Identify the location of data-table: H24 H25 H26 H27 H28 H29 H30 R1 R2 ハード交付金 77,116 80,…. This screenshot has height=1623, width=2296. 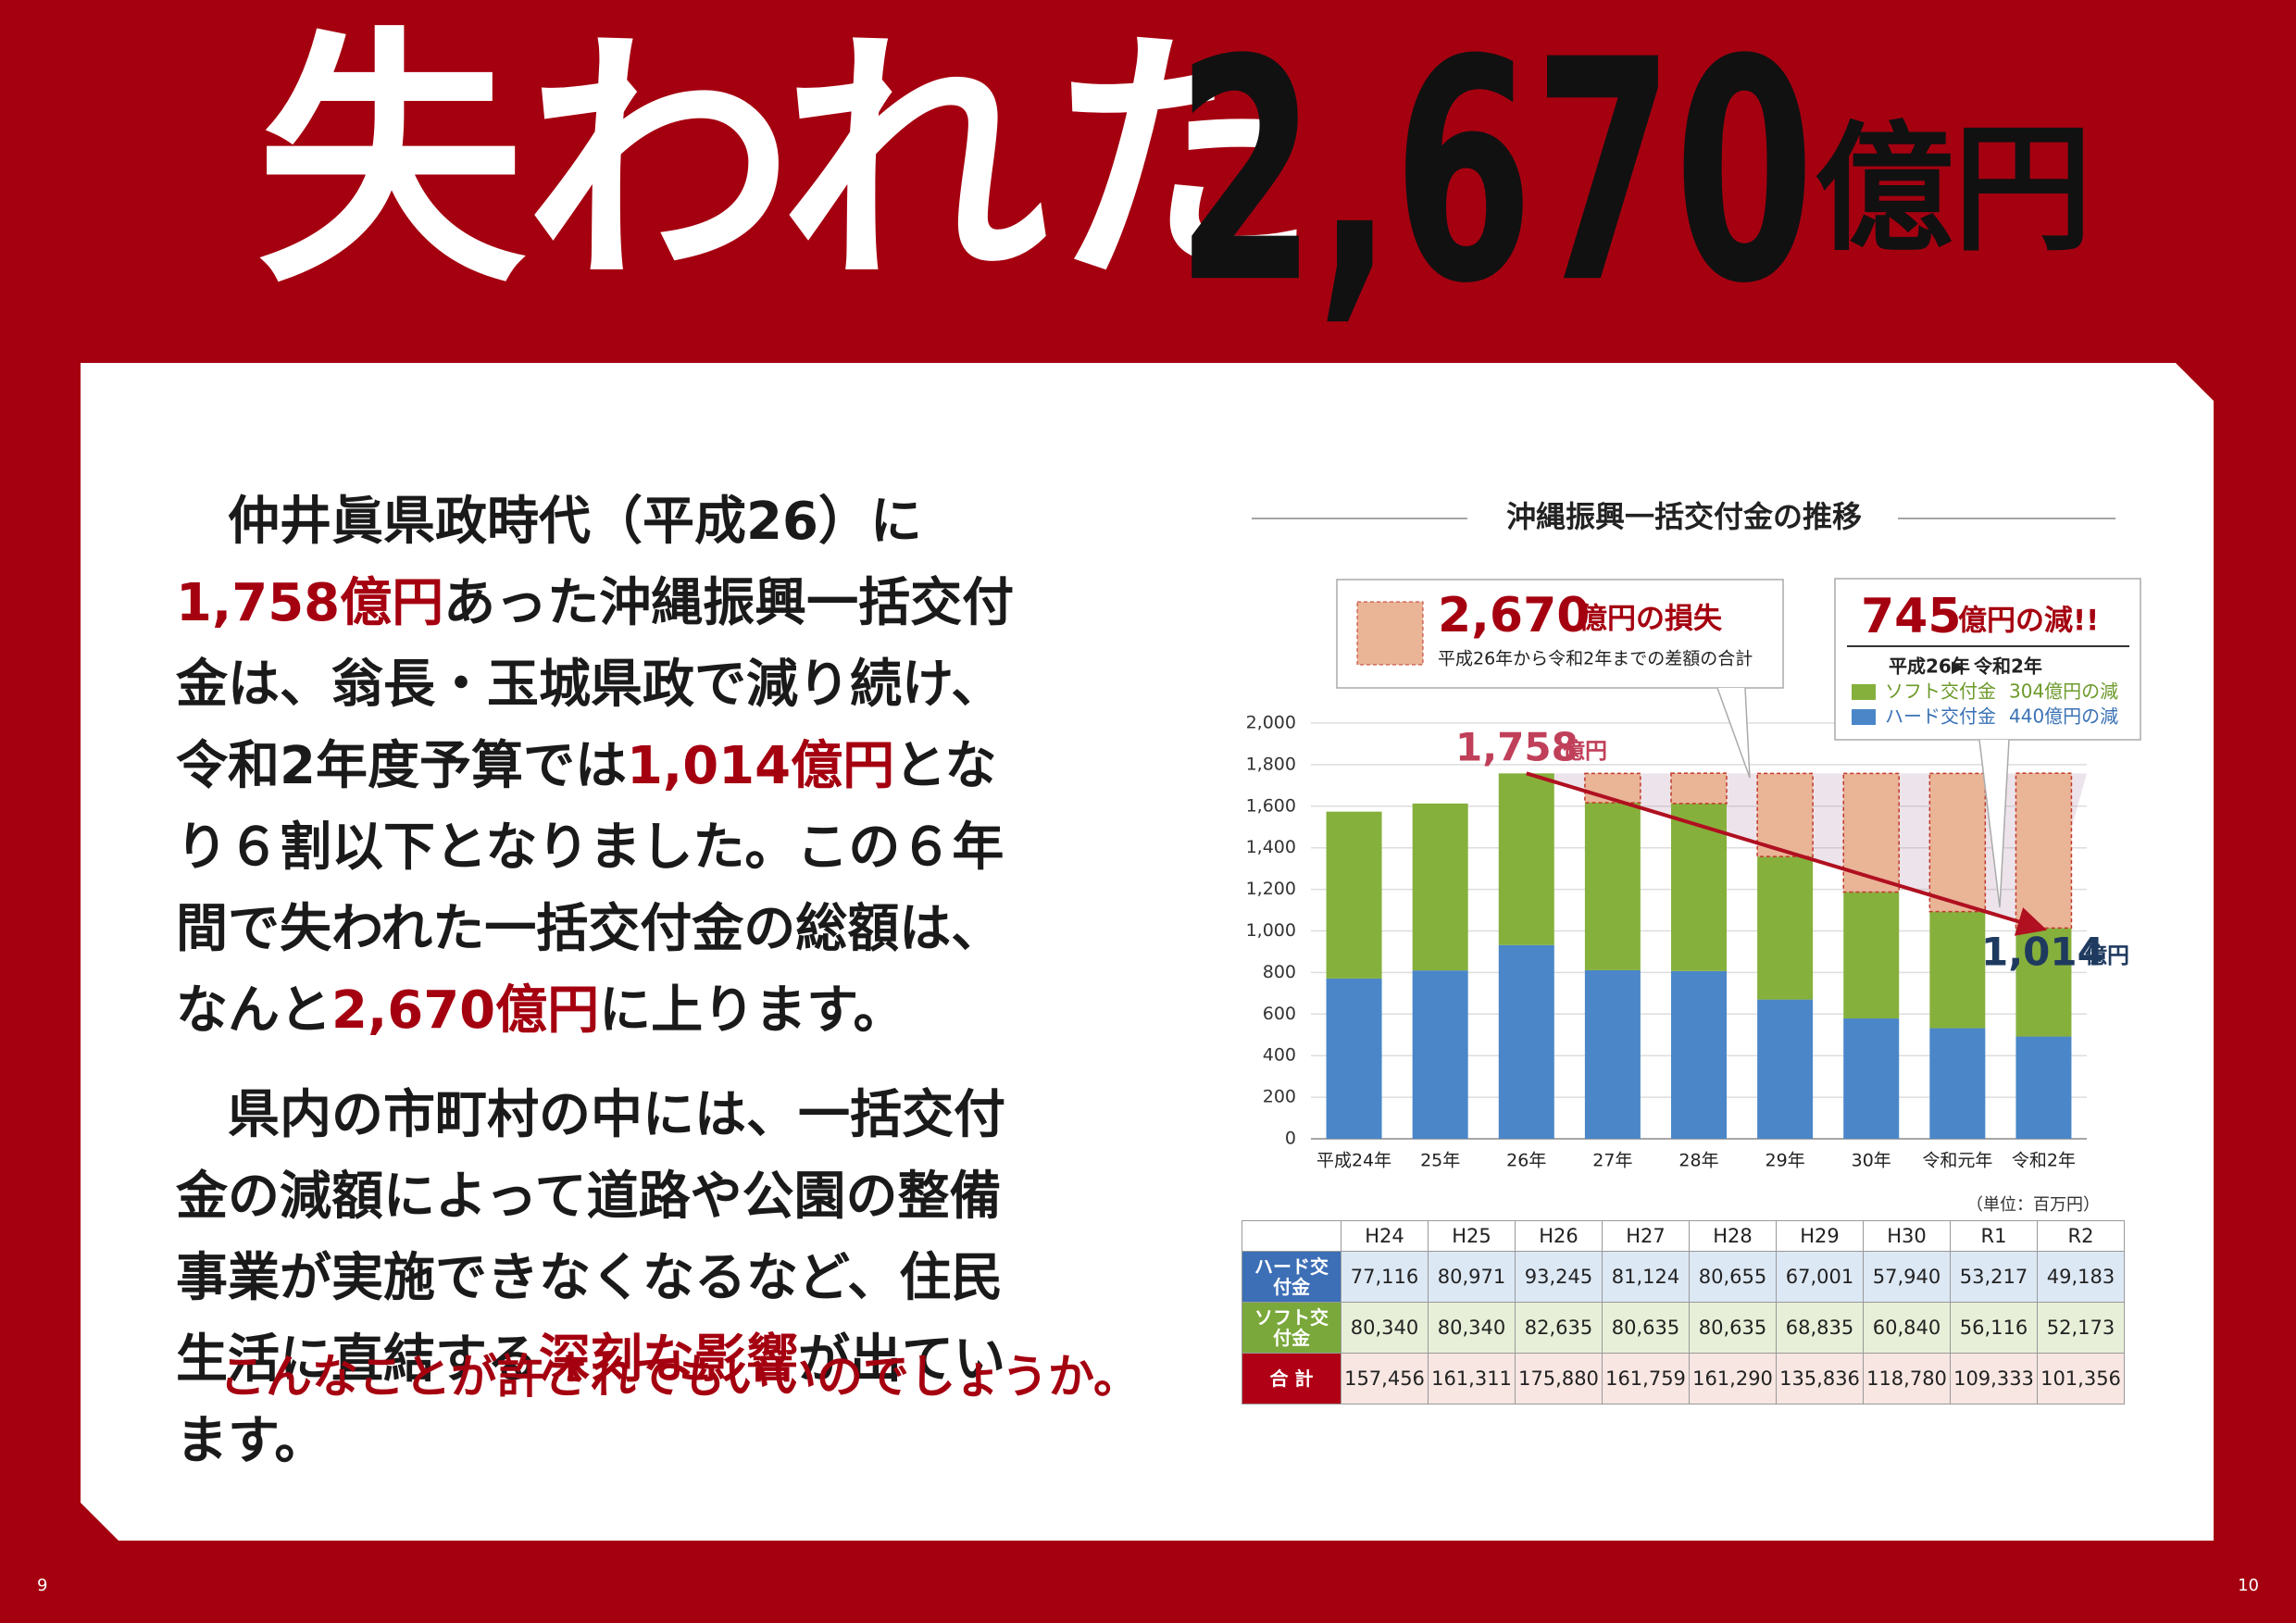
(1683, 1312).